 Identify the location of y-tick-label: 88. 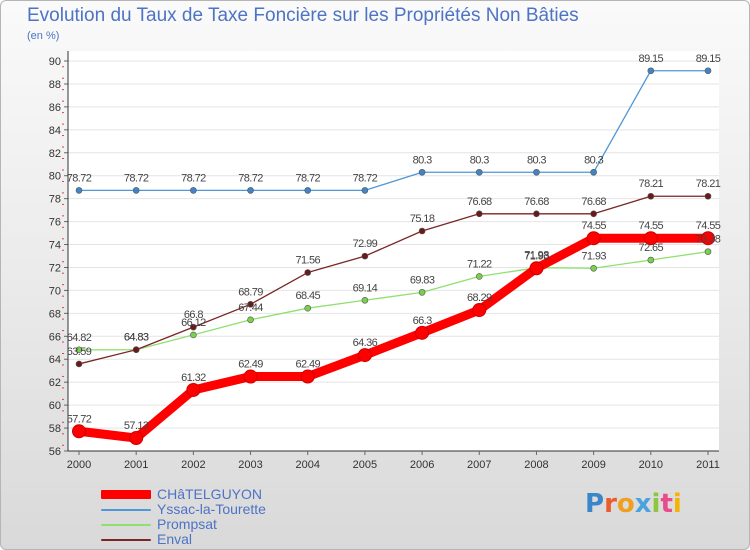
(55, 85).